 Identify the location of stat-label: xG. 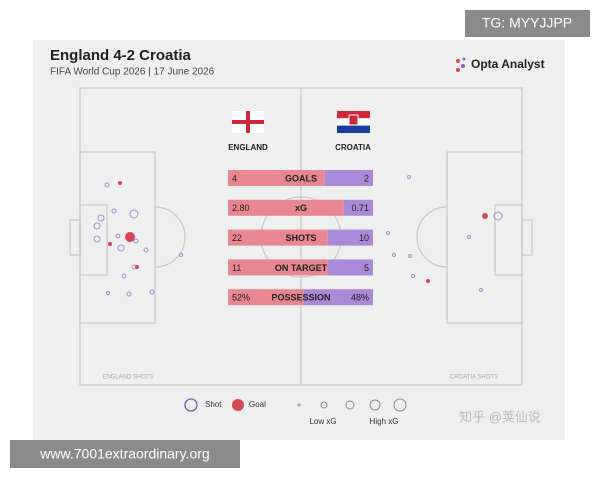
(301, 208).